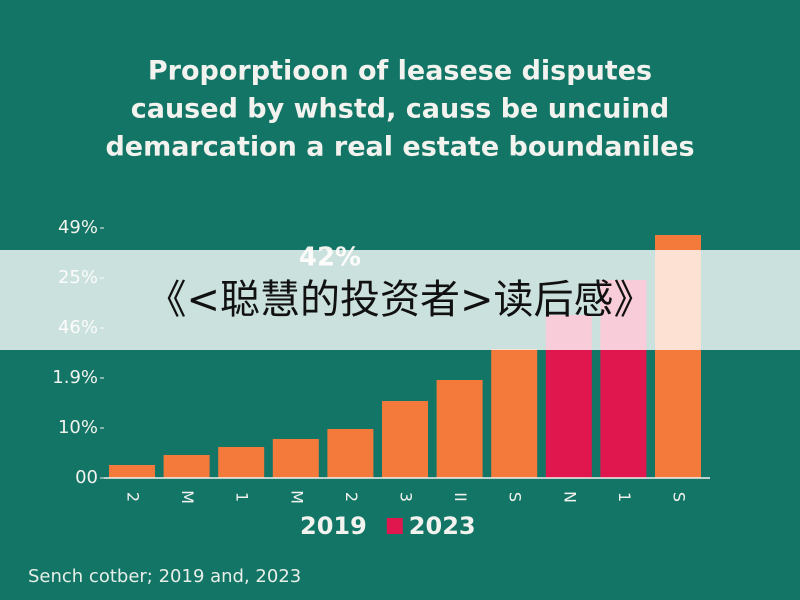 The image size is (800, 600). I want to click on source: Sench cotber; 2019 and, 2023, so click(164, 576).